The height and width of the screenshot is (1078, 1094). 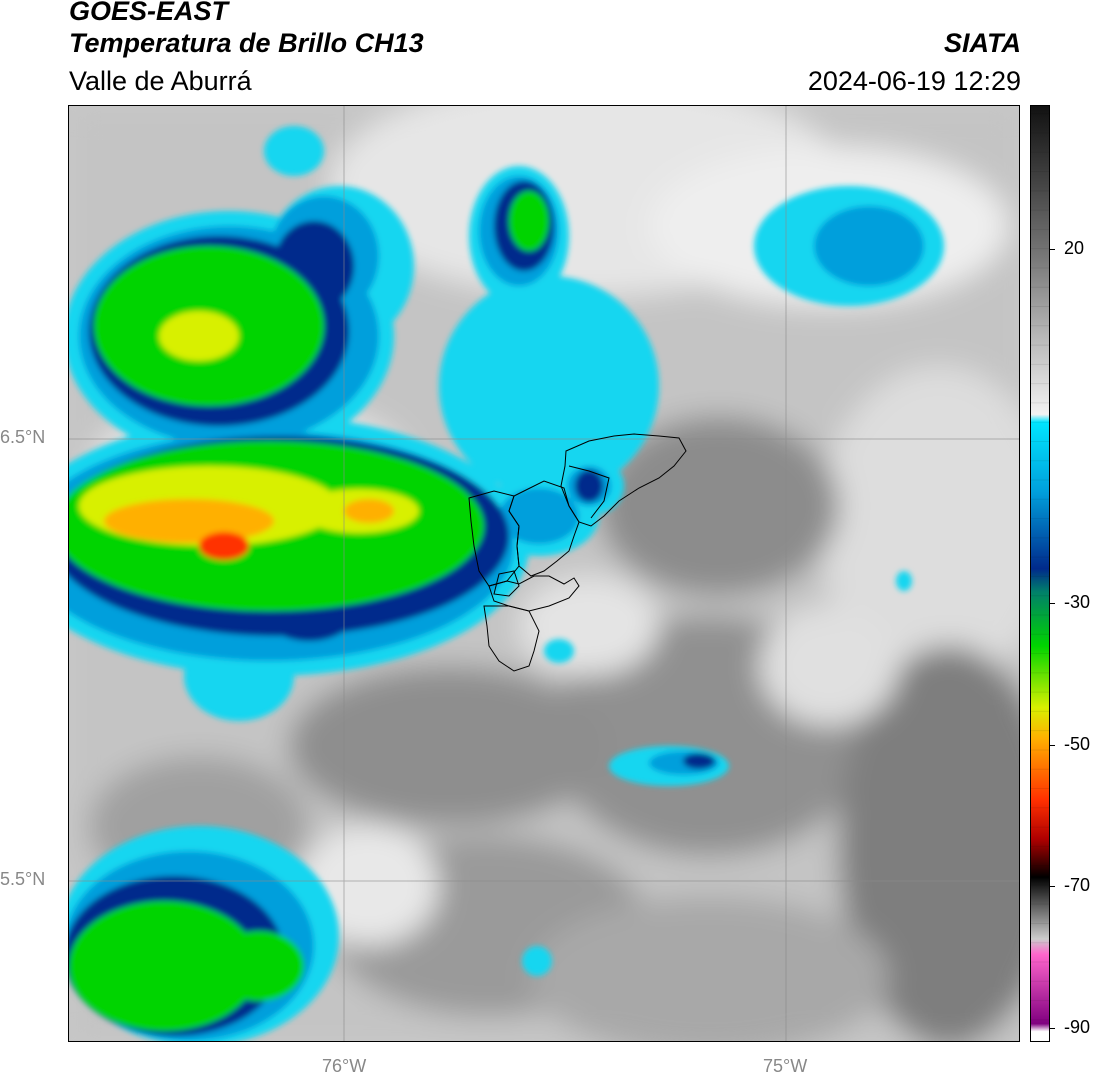 What do you see at coordinates (23, 879) in the screenshot?
I see `lat-label-5-5: 5.5°N` at bounding box center [23, 879].